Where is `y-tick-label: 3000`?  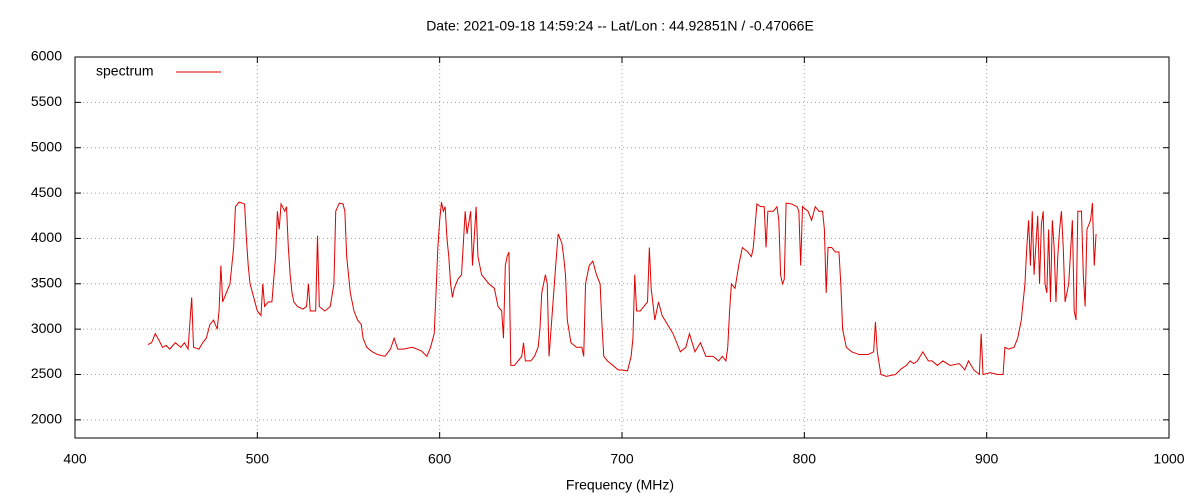
y-tick-label: 3000 is located at coordinates (46, 328).